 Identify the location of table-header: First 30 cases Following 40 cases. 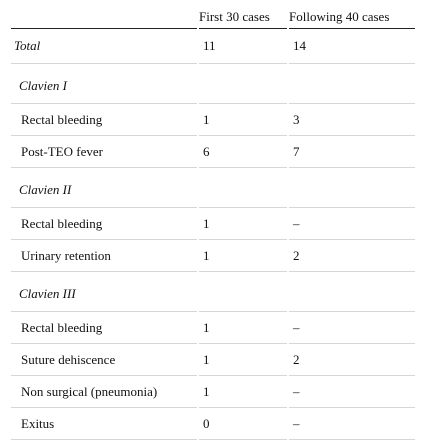
(213, 14).